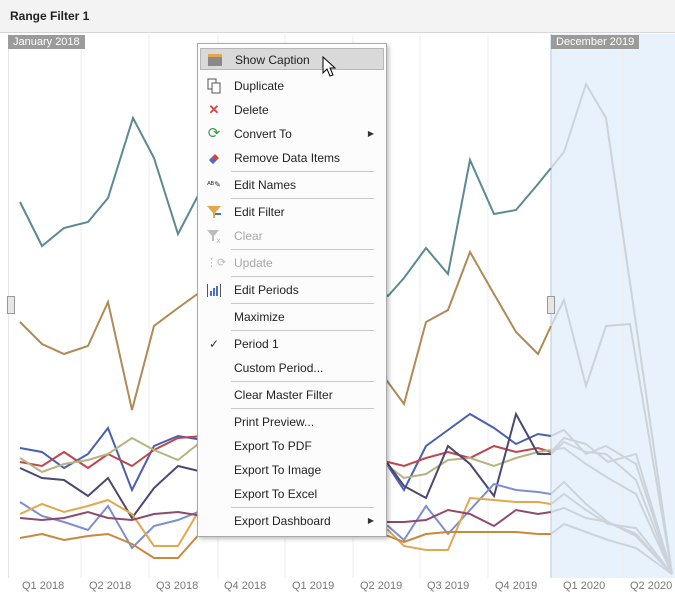 This screenshot has height=605, width=675. Describe the element at coordinates (110, 586) in the screenshot. I see `axis-tick: Q2 2018` at that location.